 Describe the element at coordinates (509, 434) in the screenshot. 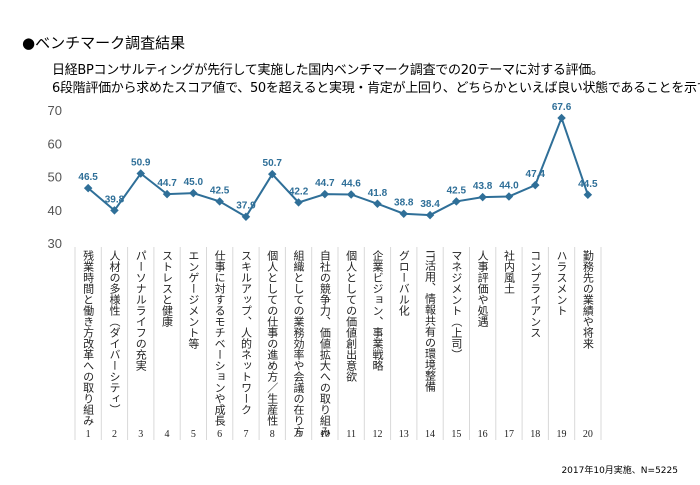

I see `category-number: 17` at that location.